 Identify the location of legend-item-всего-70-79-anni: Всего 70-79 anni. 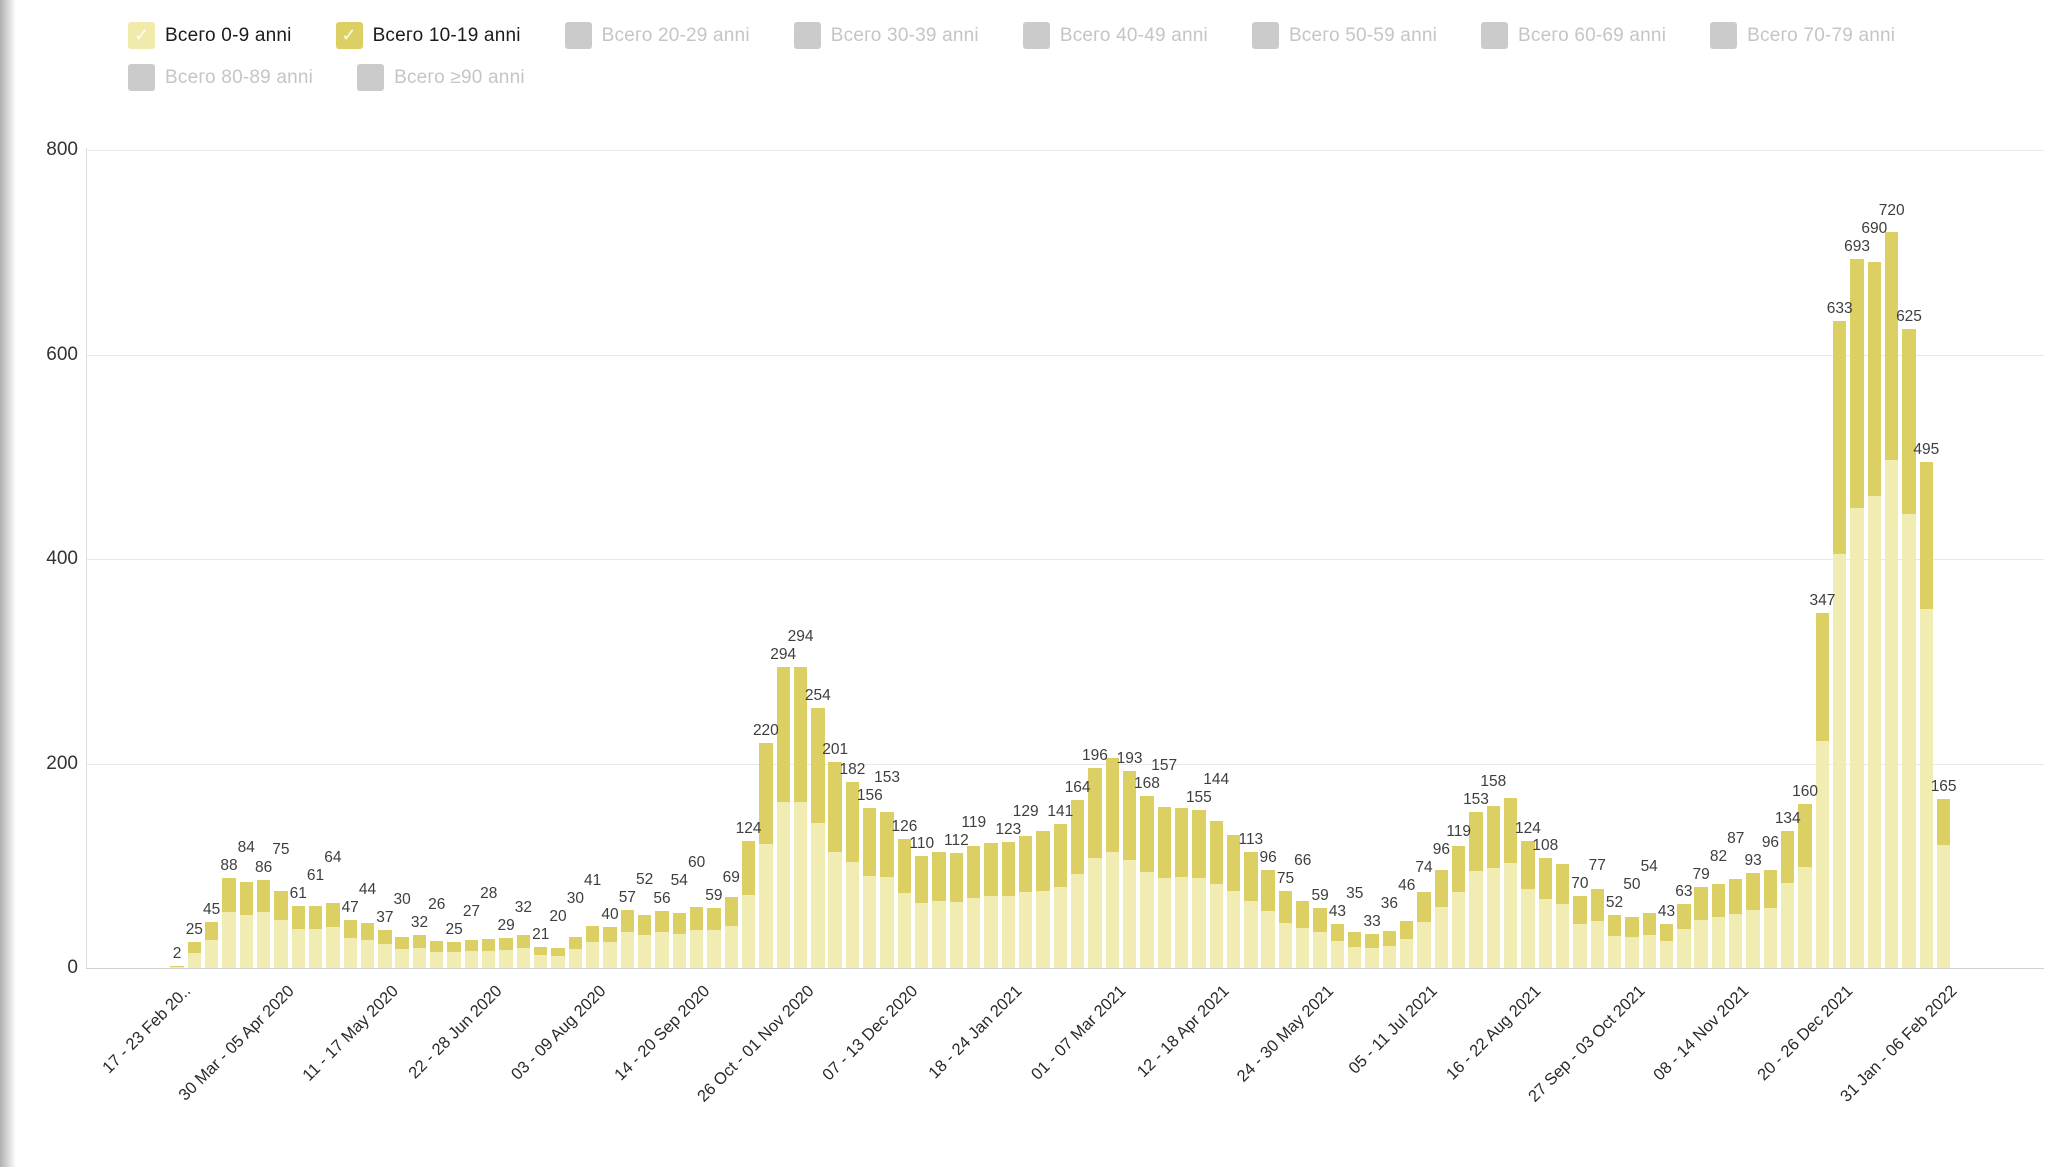
(1802, 35).